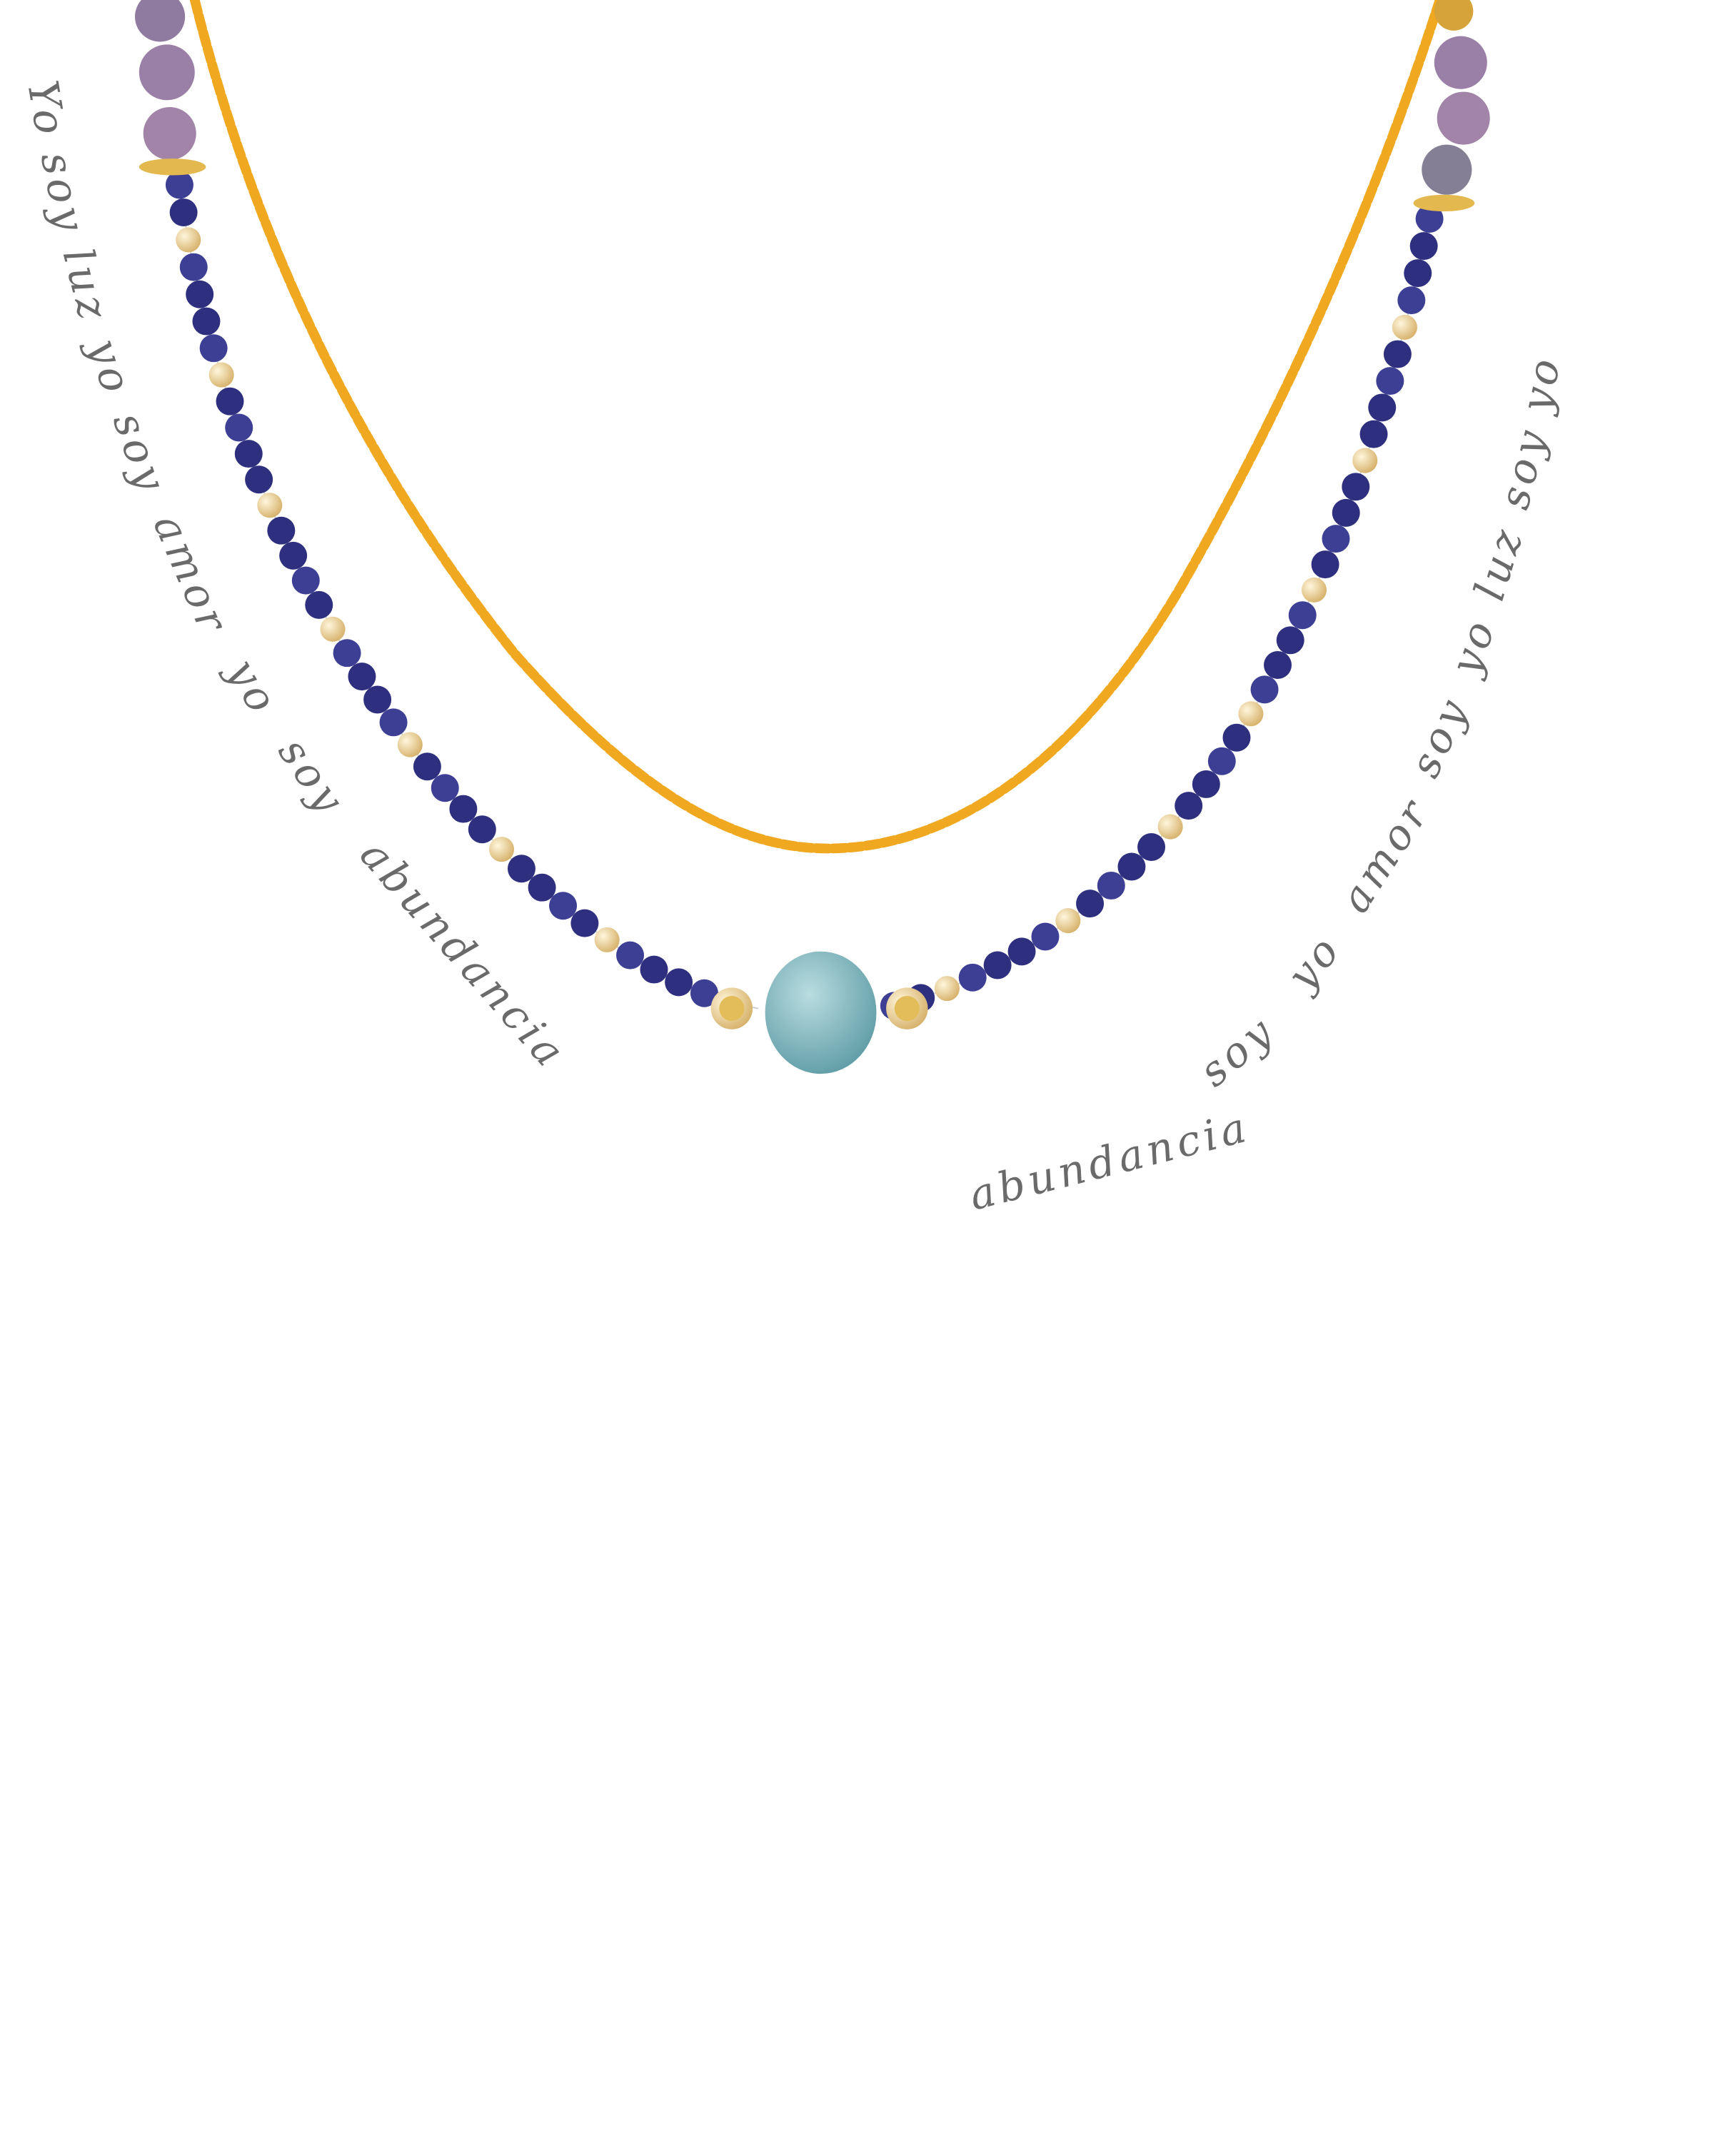 The height and width of the screenshot is (2156, 1725). I want to click on script-word: yo, so click(1540, 384).